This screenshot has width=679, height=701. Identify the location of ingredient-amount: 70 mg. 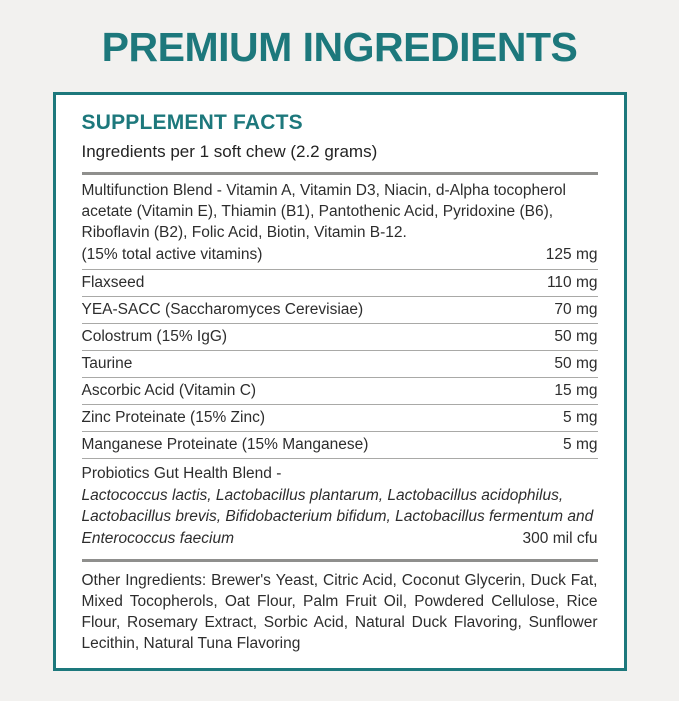
(576, 309).